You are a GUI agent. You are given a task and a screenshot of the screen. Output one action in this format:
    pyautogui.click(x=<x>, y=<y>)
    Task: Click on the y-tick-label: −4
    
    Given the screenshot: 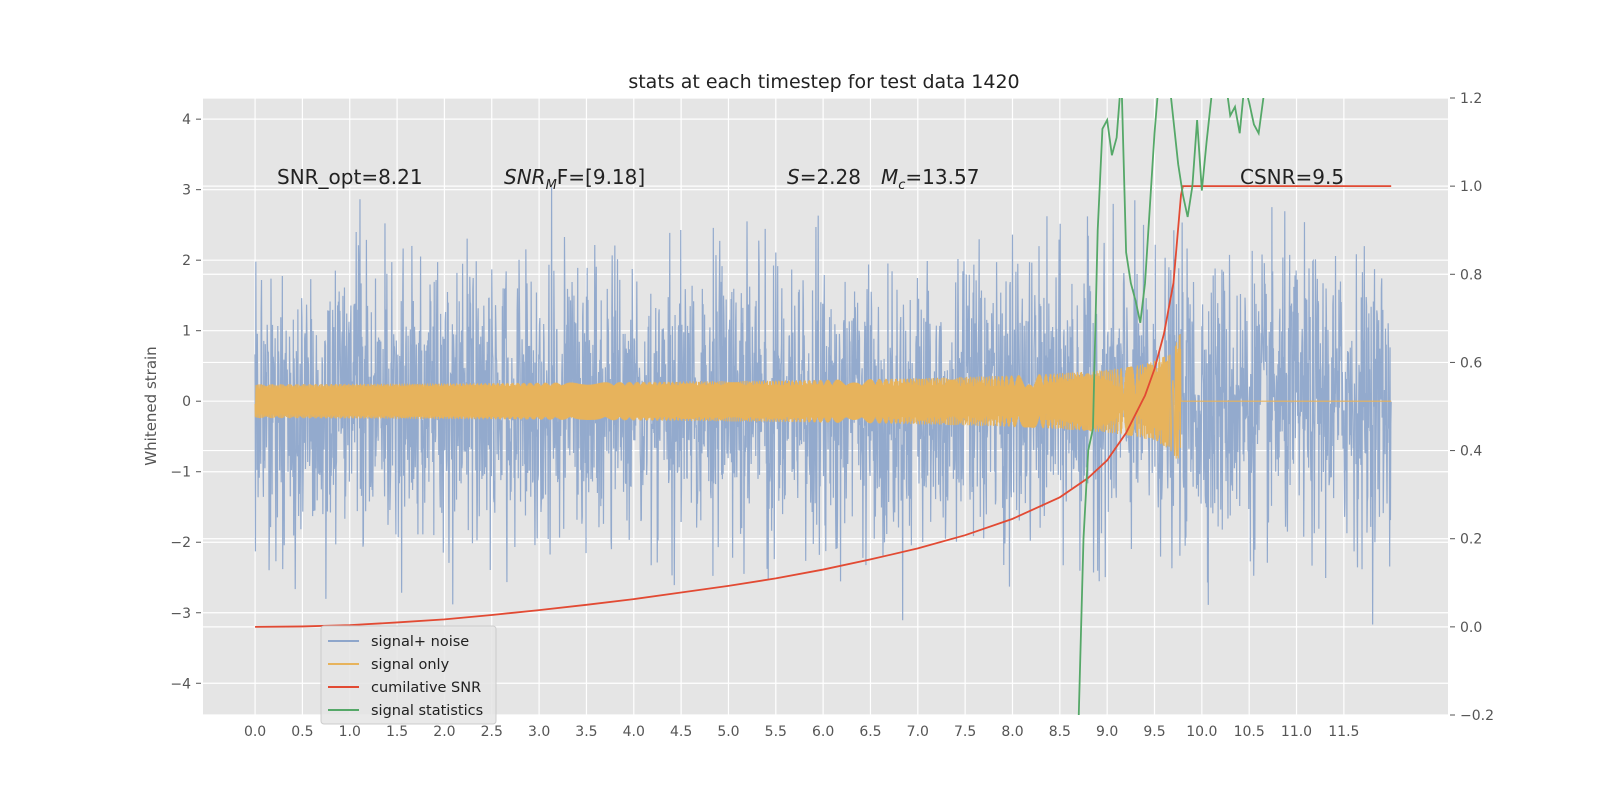 What is the action you would take?
    pyautogui.click(x=180, y=684)
    